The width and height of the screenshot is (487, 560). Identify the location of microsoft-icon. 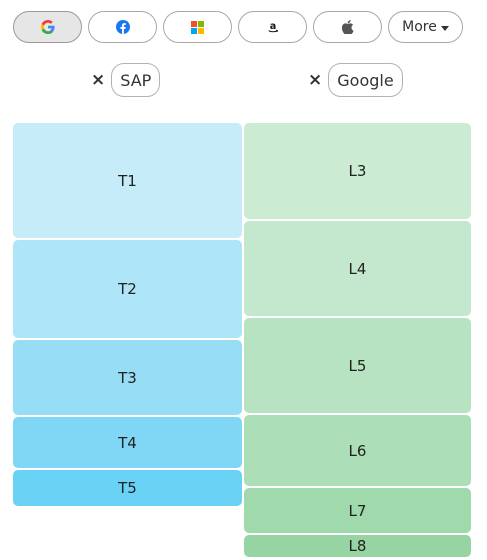
(197, 27).